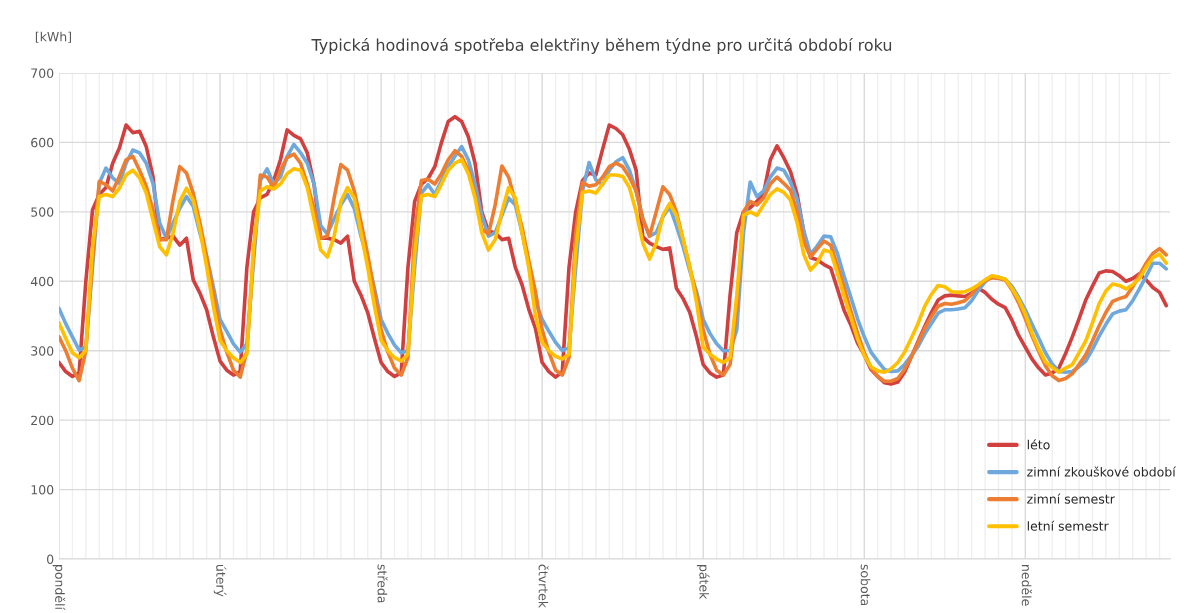 The image size is (1204, 613). Describe the element at coordinates (42, 351) in the screenshot. I see `y-tick-label: 300` at that location.